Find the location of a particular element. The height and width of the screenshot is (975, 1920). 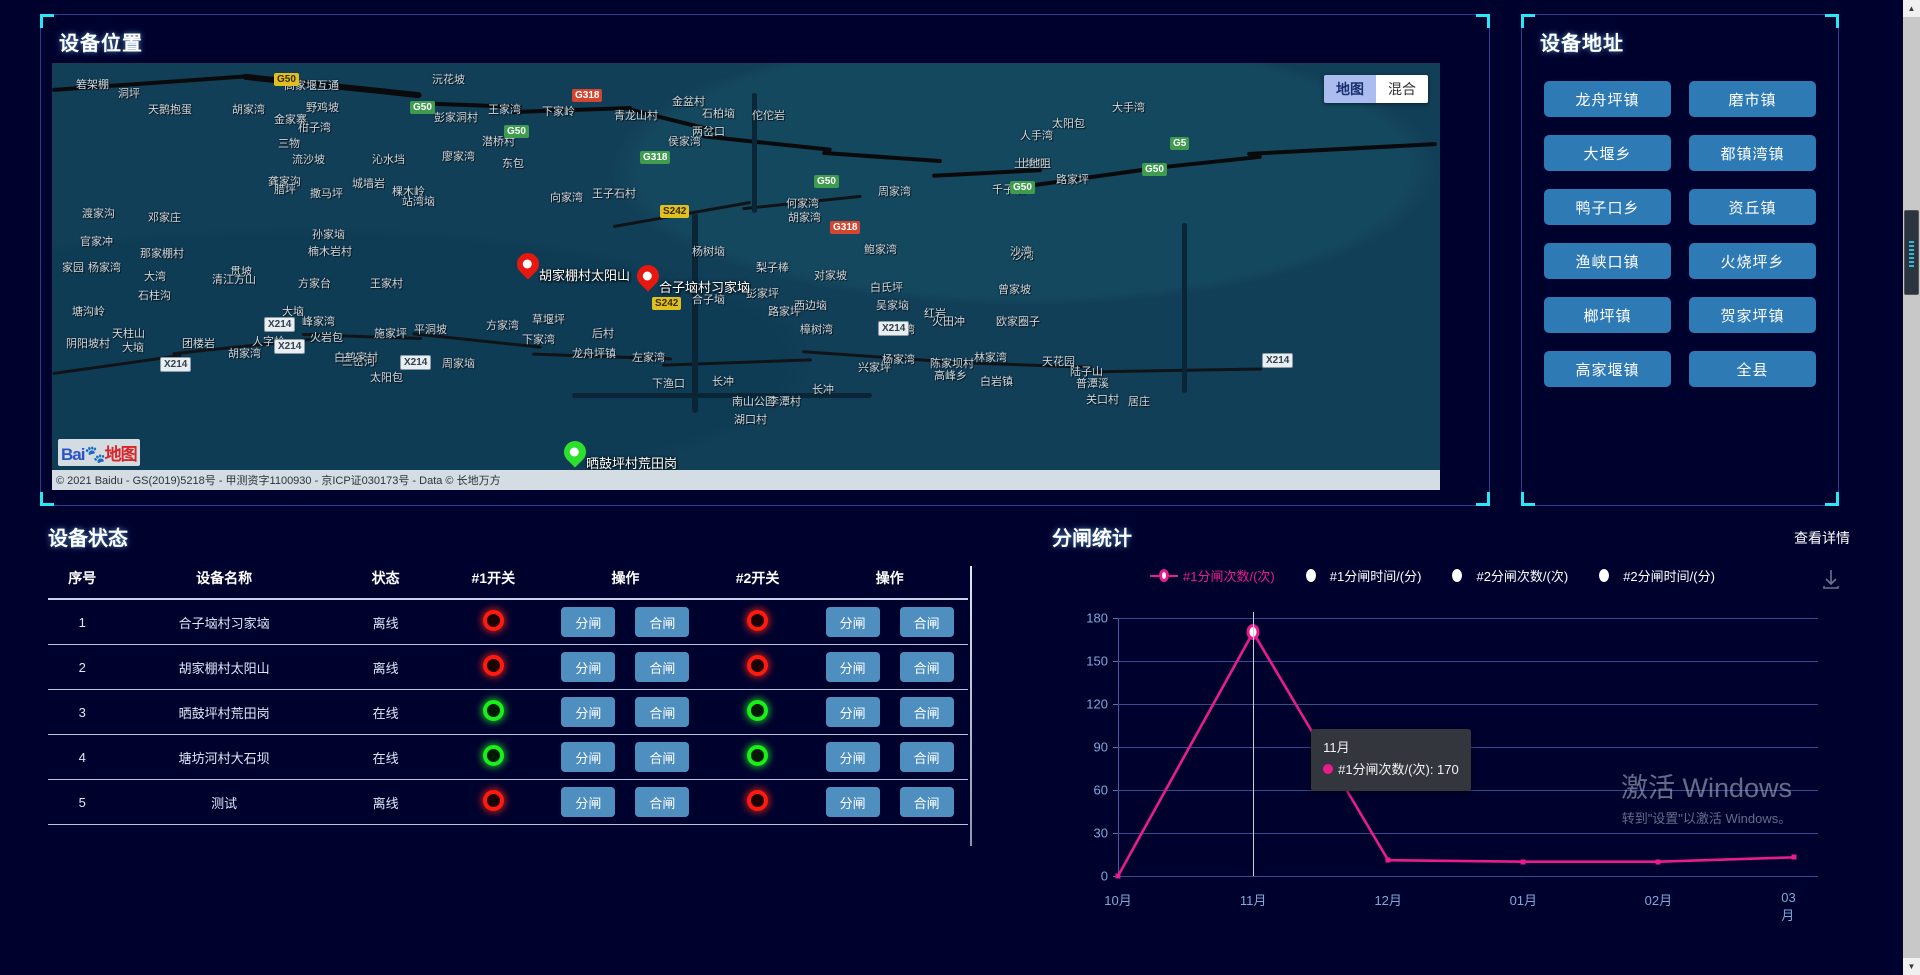

address-button-6: 渔峡口镇 is located at coordinates (1607, 261).